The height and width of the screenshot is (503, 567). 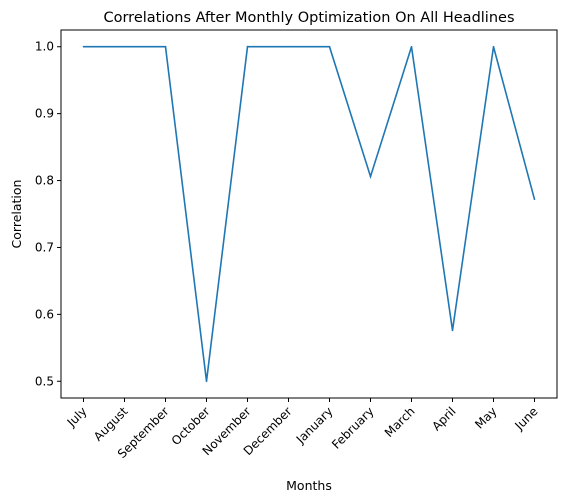 What do you see at coordinates (44, 314) in the screenshot?
I see `y-tick-label: 0.6` at bounding box center [44, 314].